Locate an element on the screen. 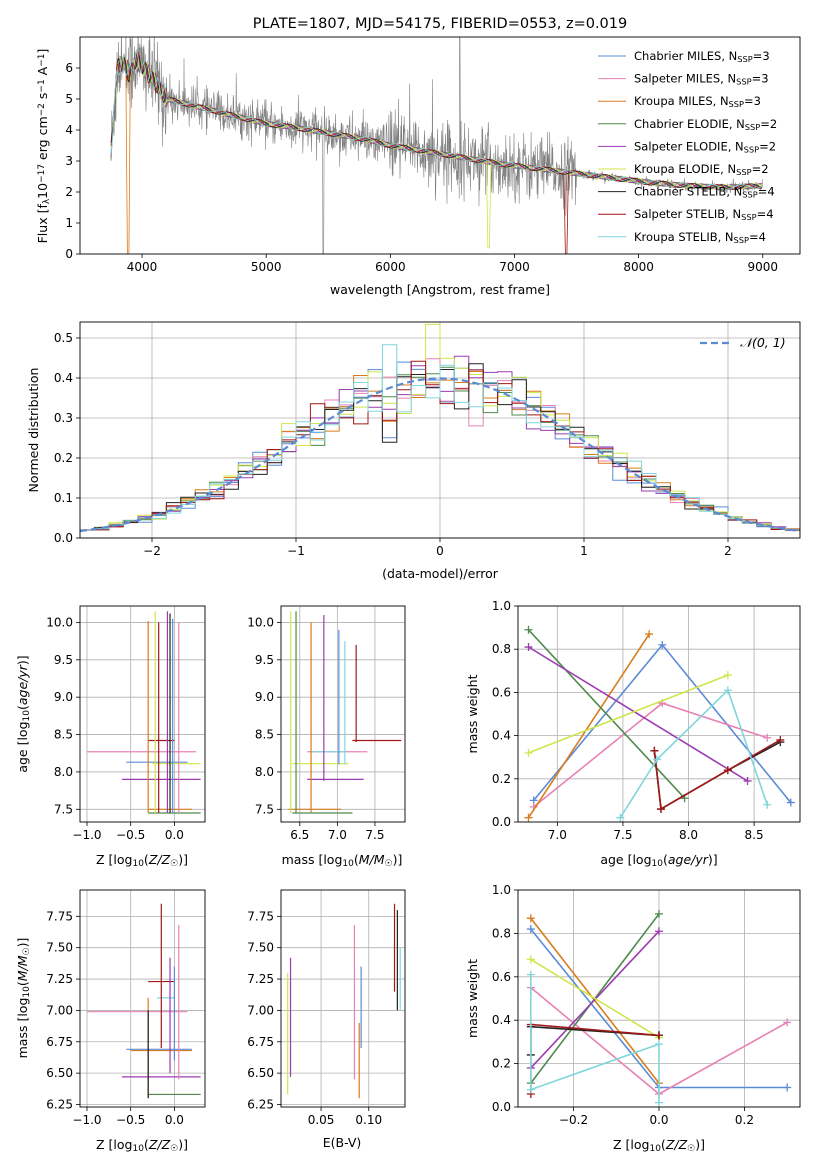 This screenshot has width=819, height=1170. model-spectrum-salpeter-elodie is located at coordinates (436, 122).